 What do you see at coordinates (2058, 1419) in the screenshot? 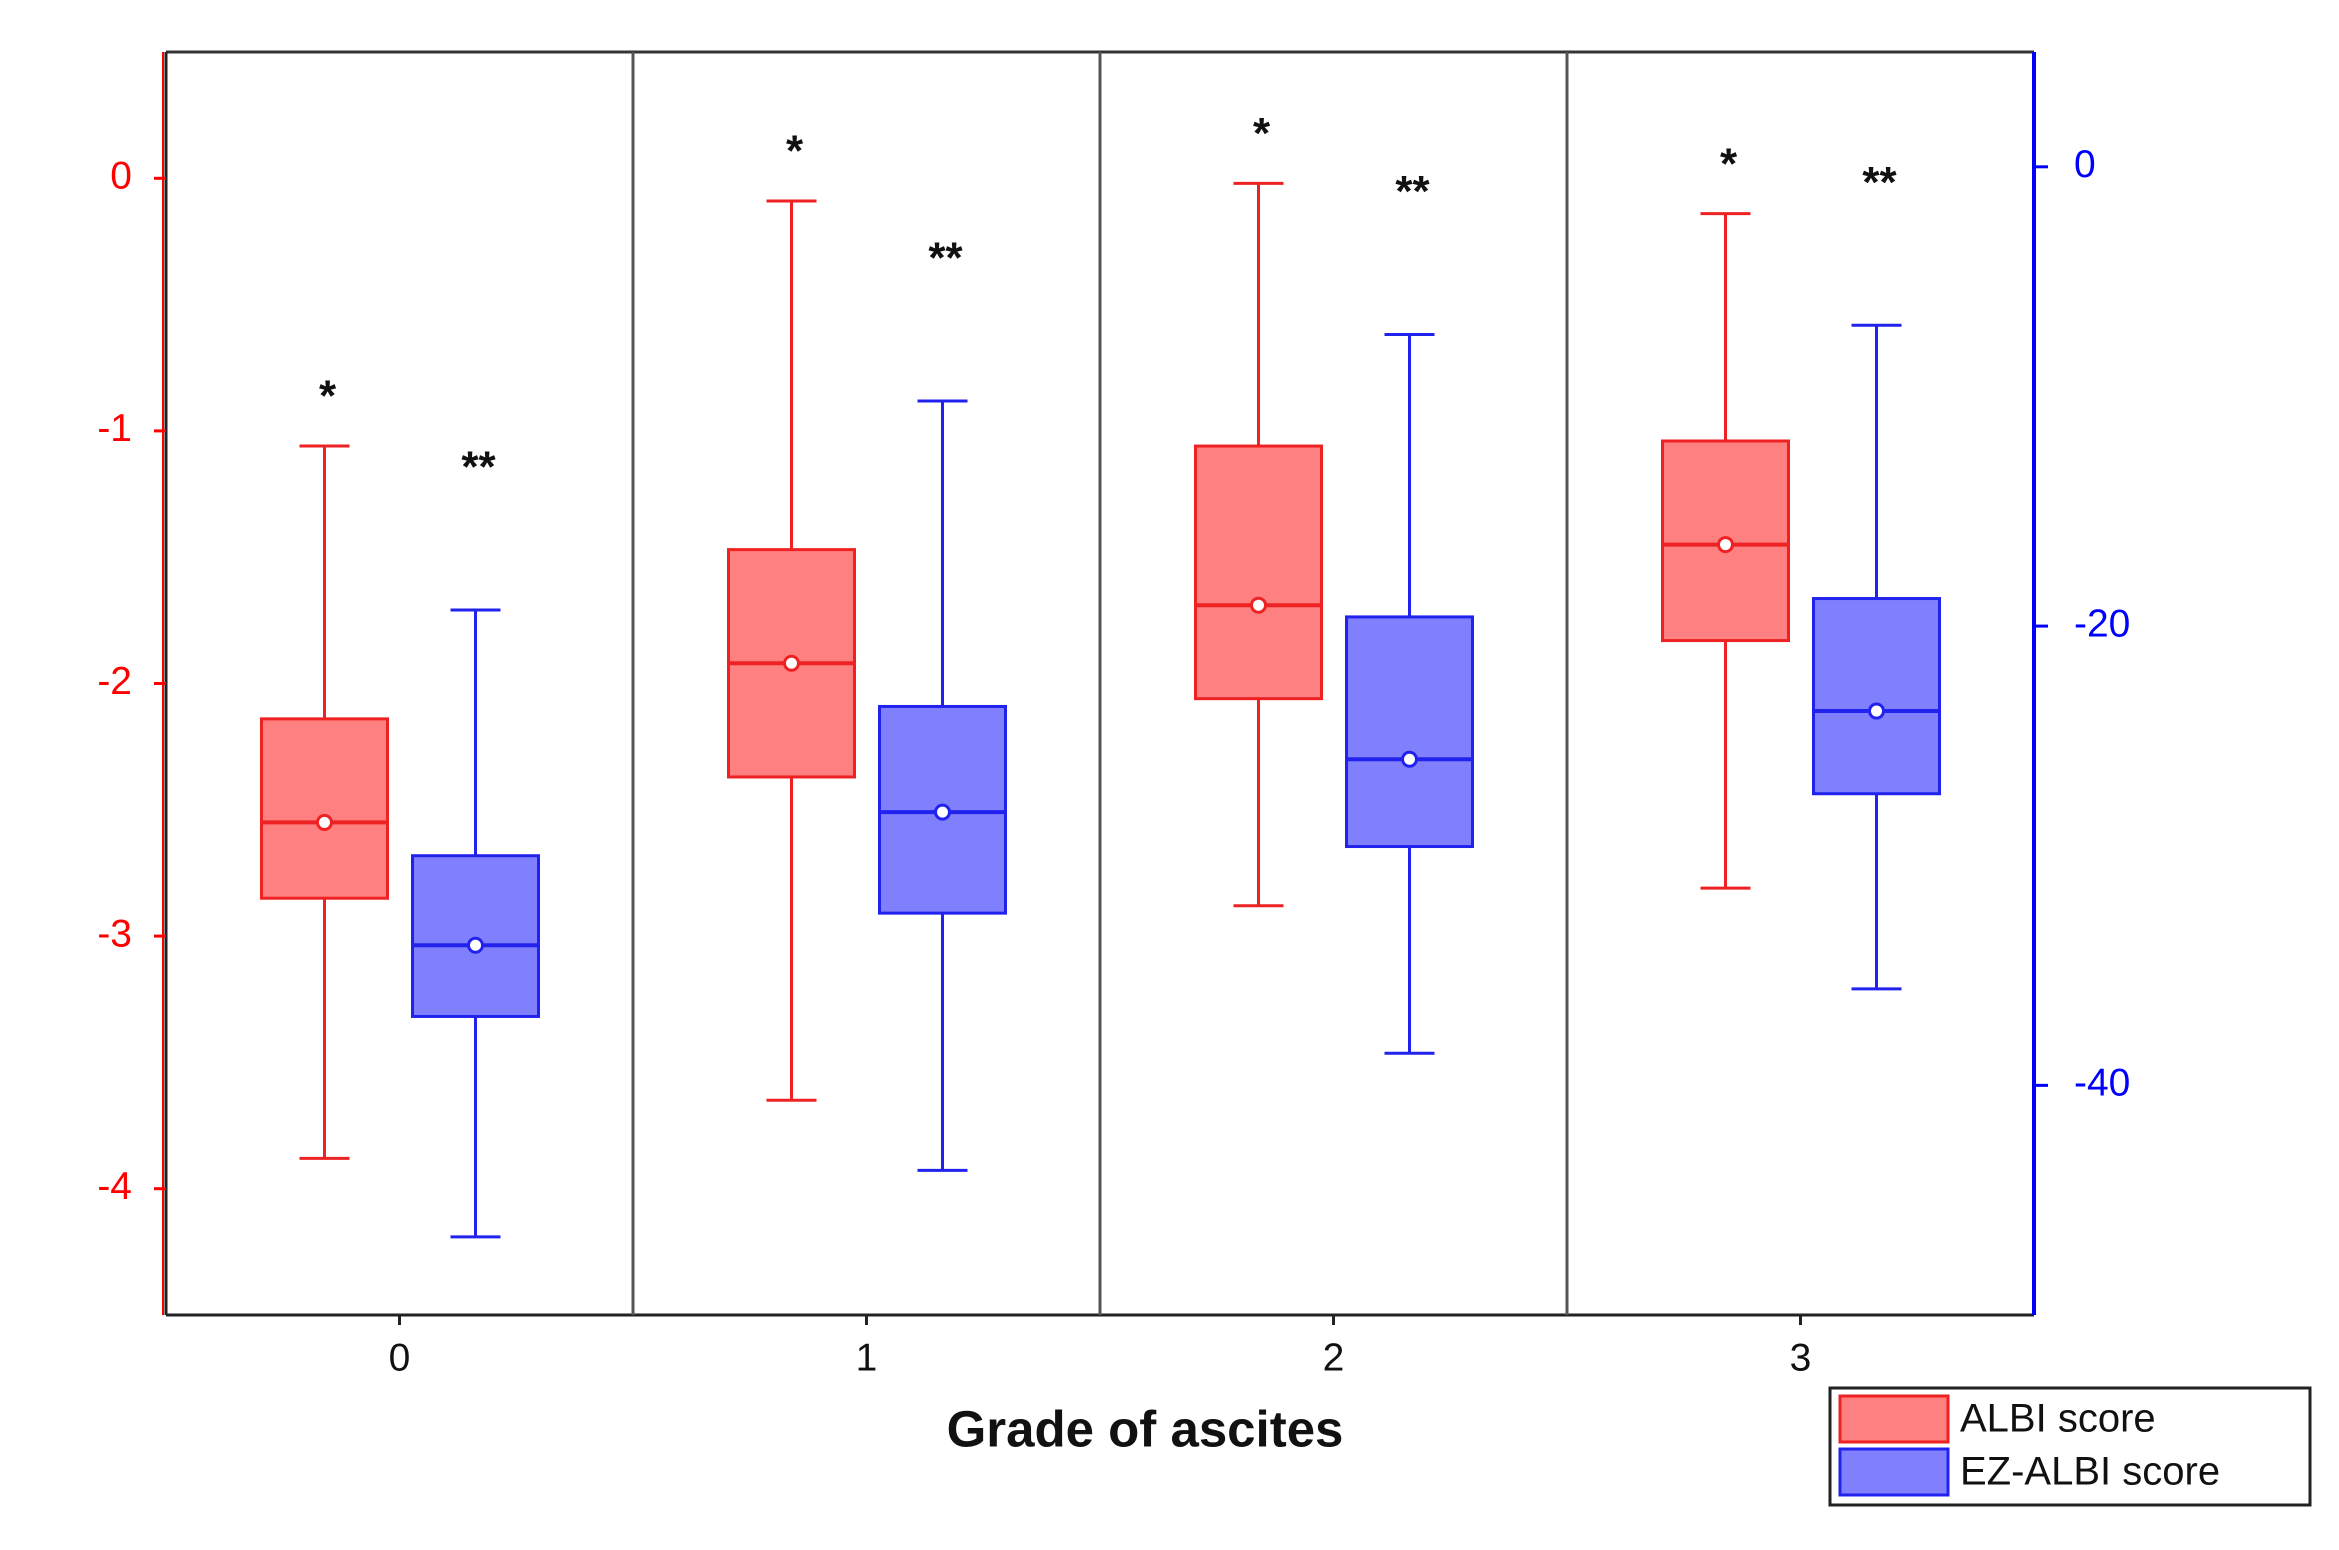
I see `legend-label: ALBI score` at bounding box center [2058, 1419].